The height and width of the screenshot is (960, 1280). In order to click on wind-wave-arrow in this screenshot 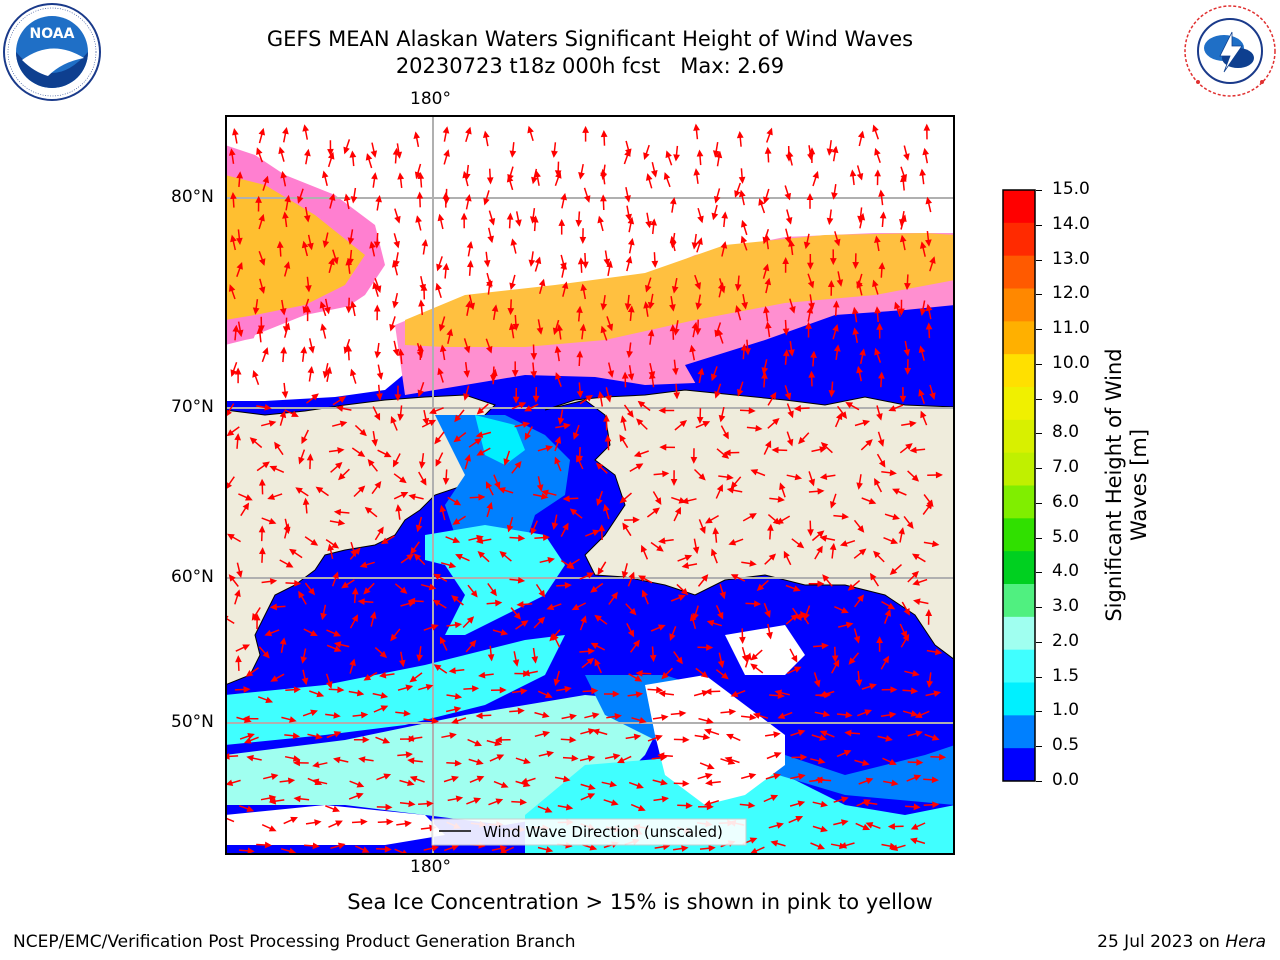, I will do `click(230, 820)`.